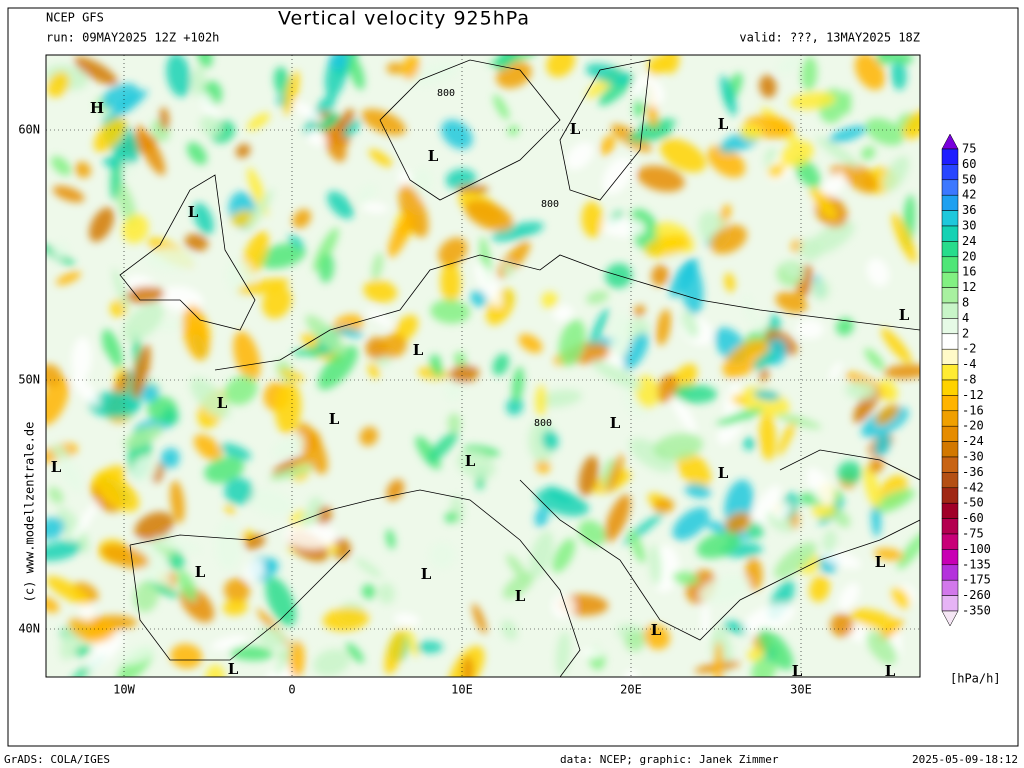  Describe the element at coordinates (29, 629) in the screenshot. I see `lat-label: 40N` at that location.